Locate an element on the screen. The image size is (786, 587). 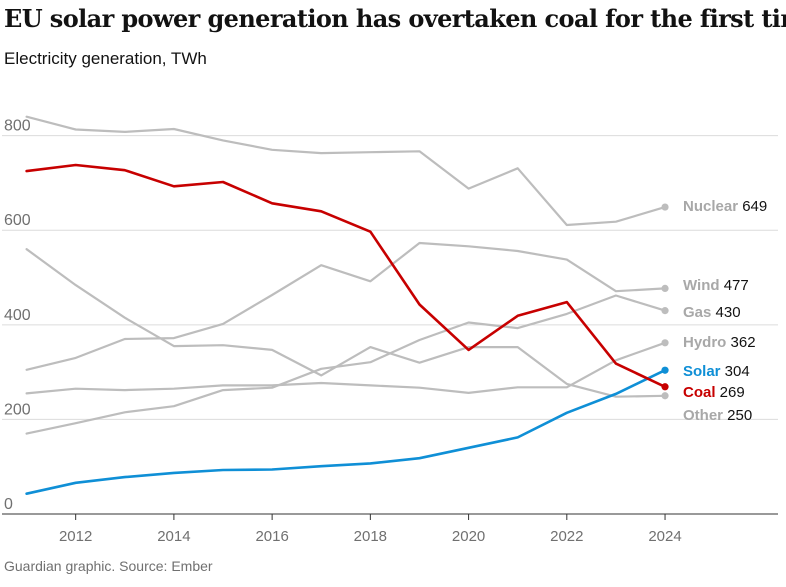
source-credit: Guardian graphic. Source: Ember is located at coordinates (108, 566).